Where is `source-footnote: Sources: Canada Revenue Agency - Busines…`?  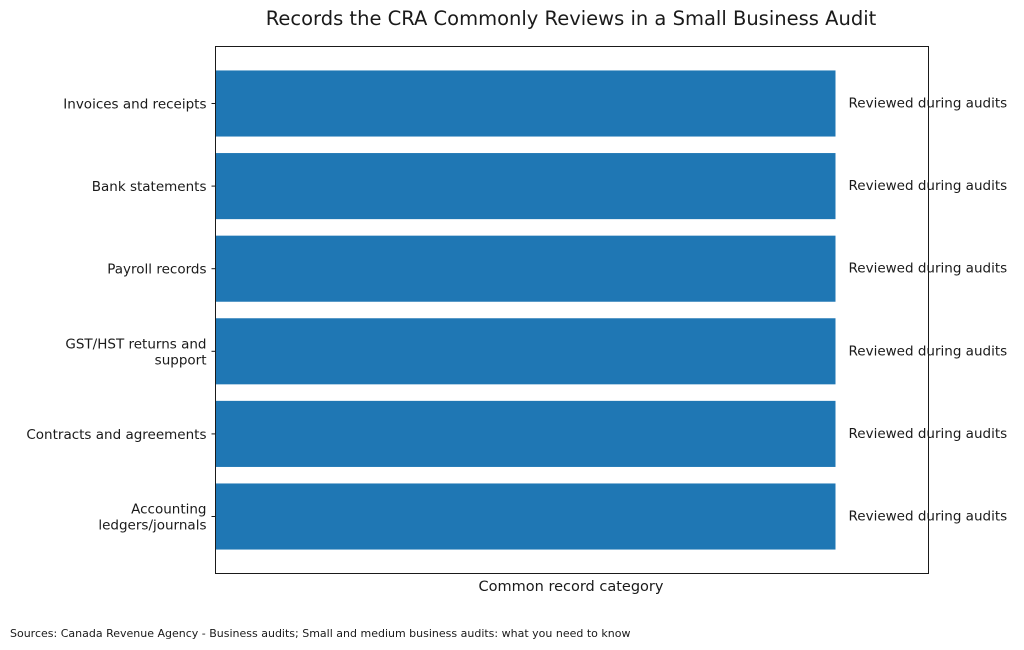 source-footnote: Sources: Canada Revenue Agency - Busines… is located at coordinates (320, 633).